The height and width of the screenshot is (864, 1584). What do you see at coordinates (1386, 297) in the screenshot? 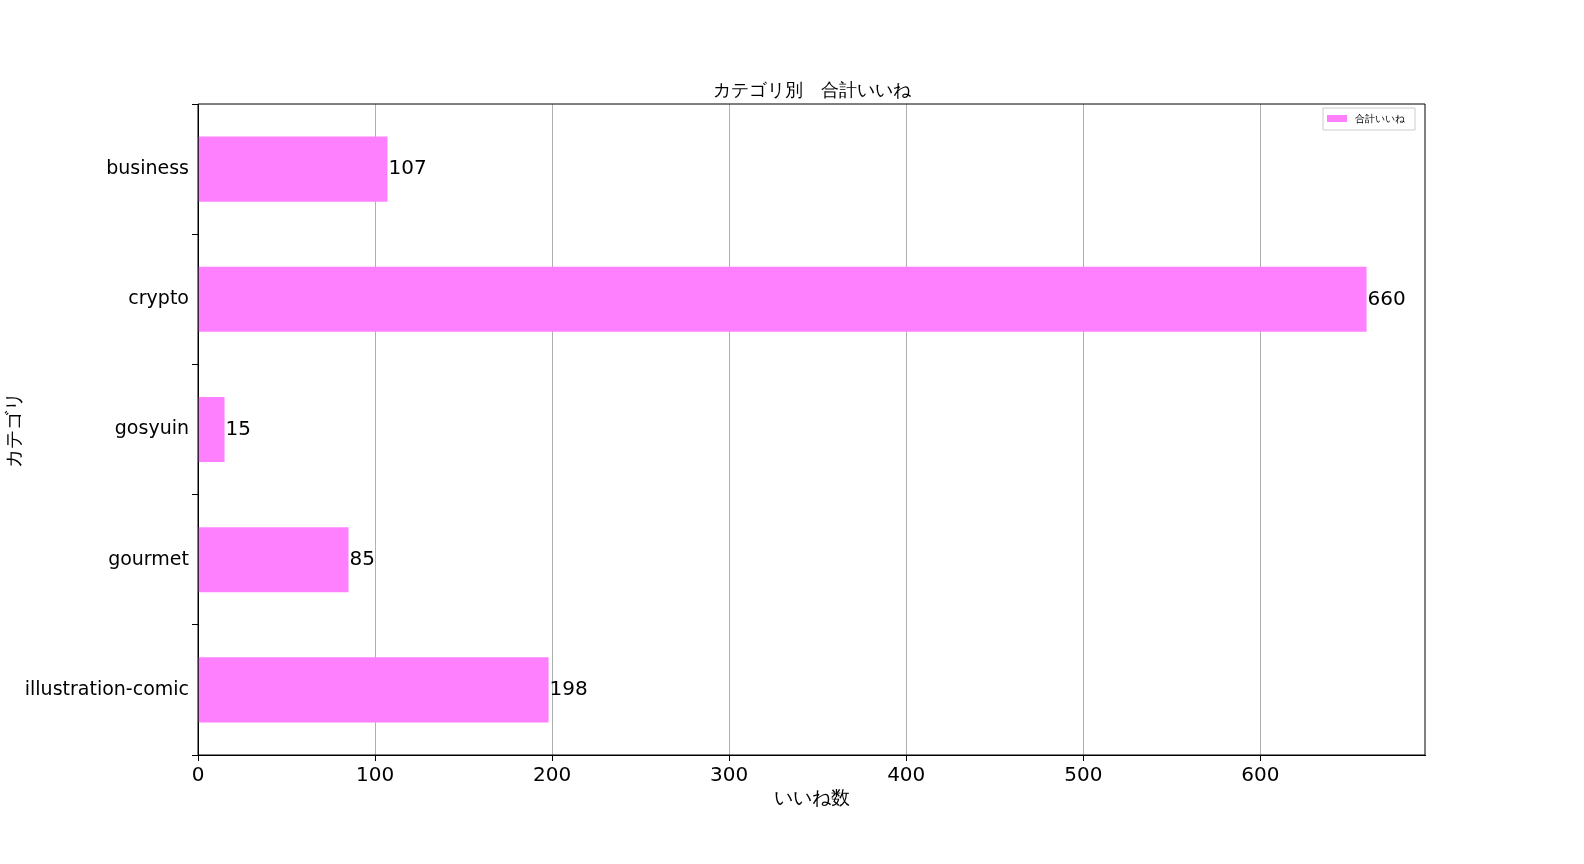
I see `data-label: 660` at bounding box center [1386, 297].